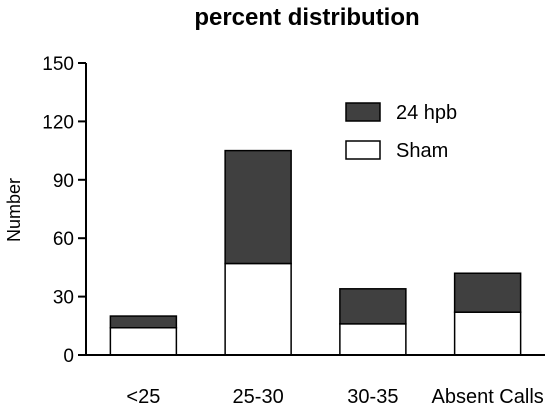 This screenshot has width=550, height=411. Describe the element at coordinates (58, 122) in the screenshot. I see `y-tick-label: 120` at that location.